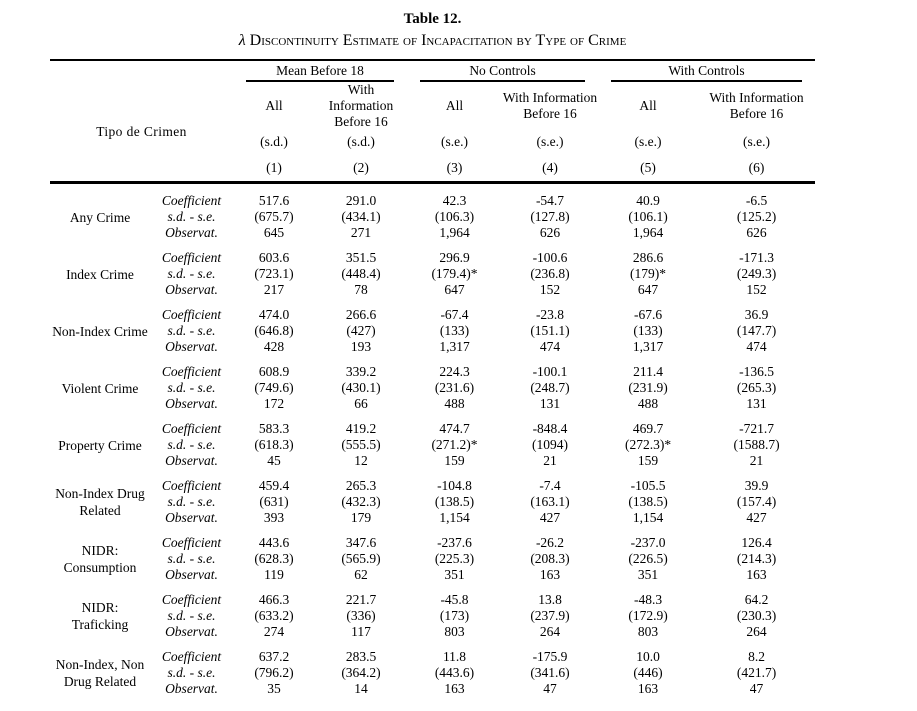  Describe the element at coordinates (274, 485) in the screenshot. I see `value-cell: 459.4` at that location.